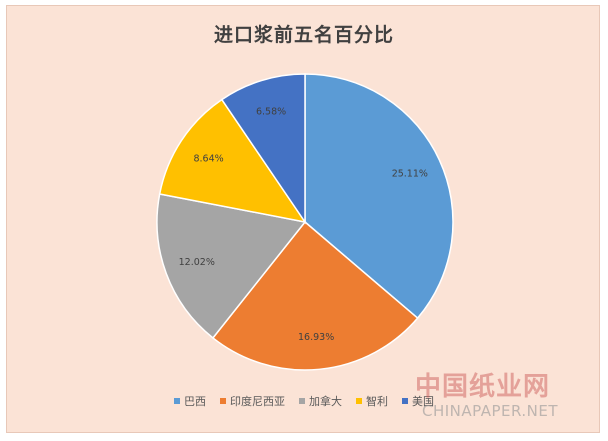 Image resolution: width=608 pixels, height=441 pixels. Describe the element at coordinates (423, 401) in the screenshot. I see `legend-label: 美国` at that location.